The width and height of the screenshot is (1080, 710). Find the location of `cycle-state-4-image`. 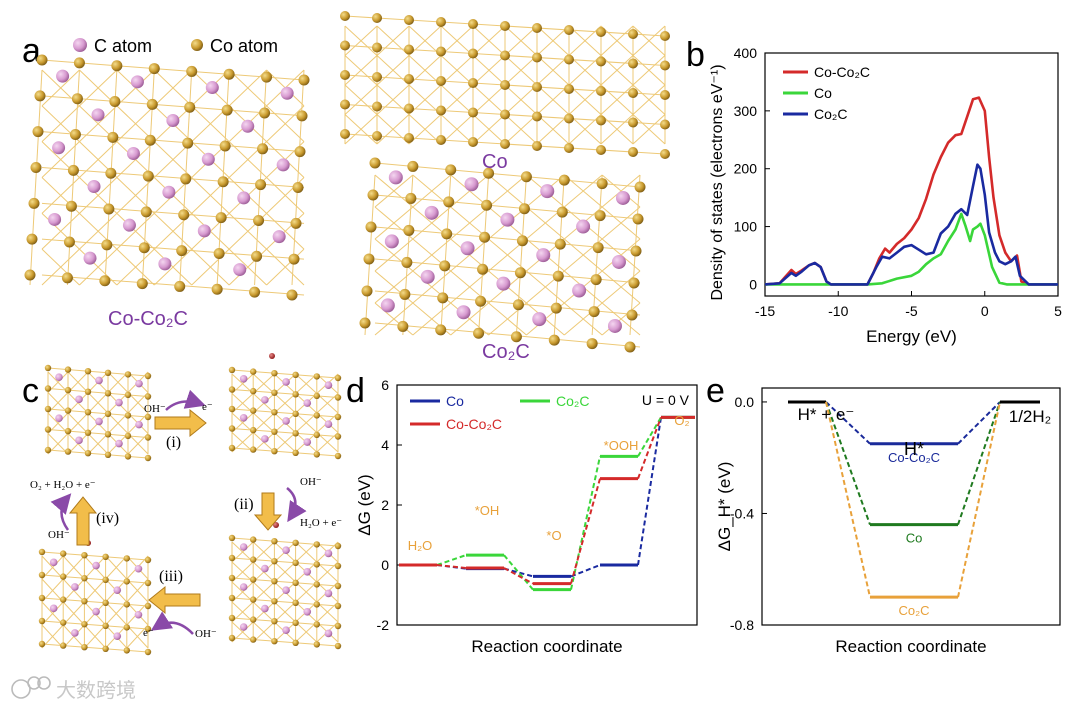

cycle-state-4-image is located at coordinates (95, 598).